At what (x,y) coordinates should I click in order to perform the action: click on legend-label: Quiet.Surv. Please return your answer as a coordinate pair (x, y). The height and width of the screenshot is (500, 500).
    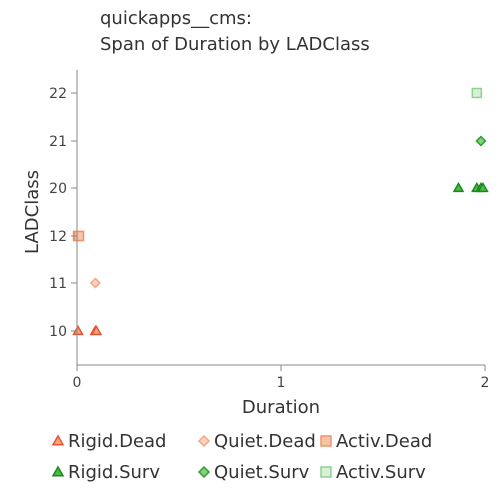
    Looking at the image, I should click on (262, 472).